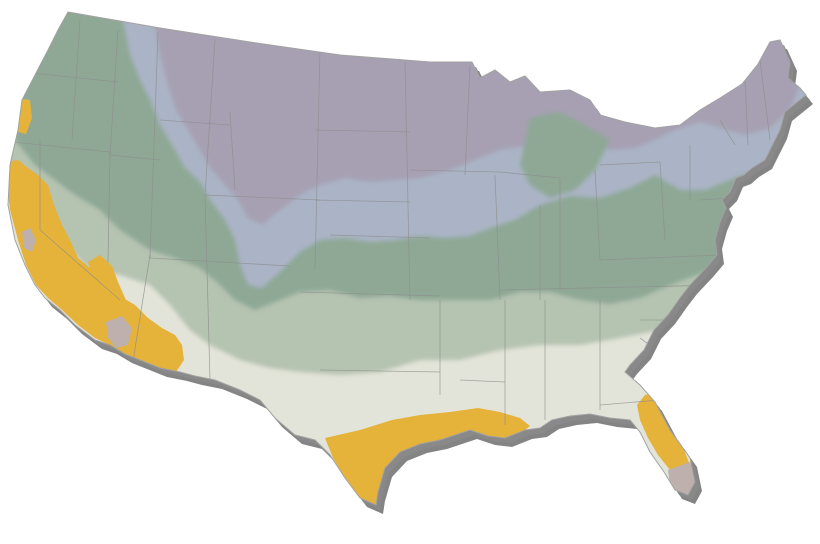  Describe the element at coordinates (119, 332) in the screenshot. I see `zone-hot-mauve-desert` at that location.